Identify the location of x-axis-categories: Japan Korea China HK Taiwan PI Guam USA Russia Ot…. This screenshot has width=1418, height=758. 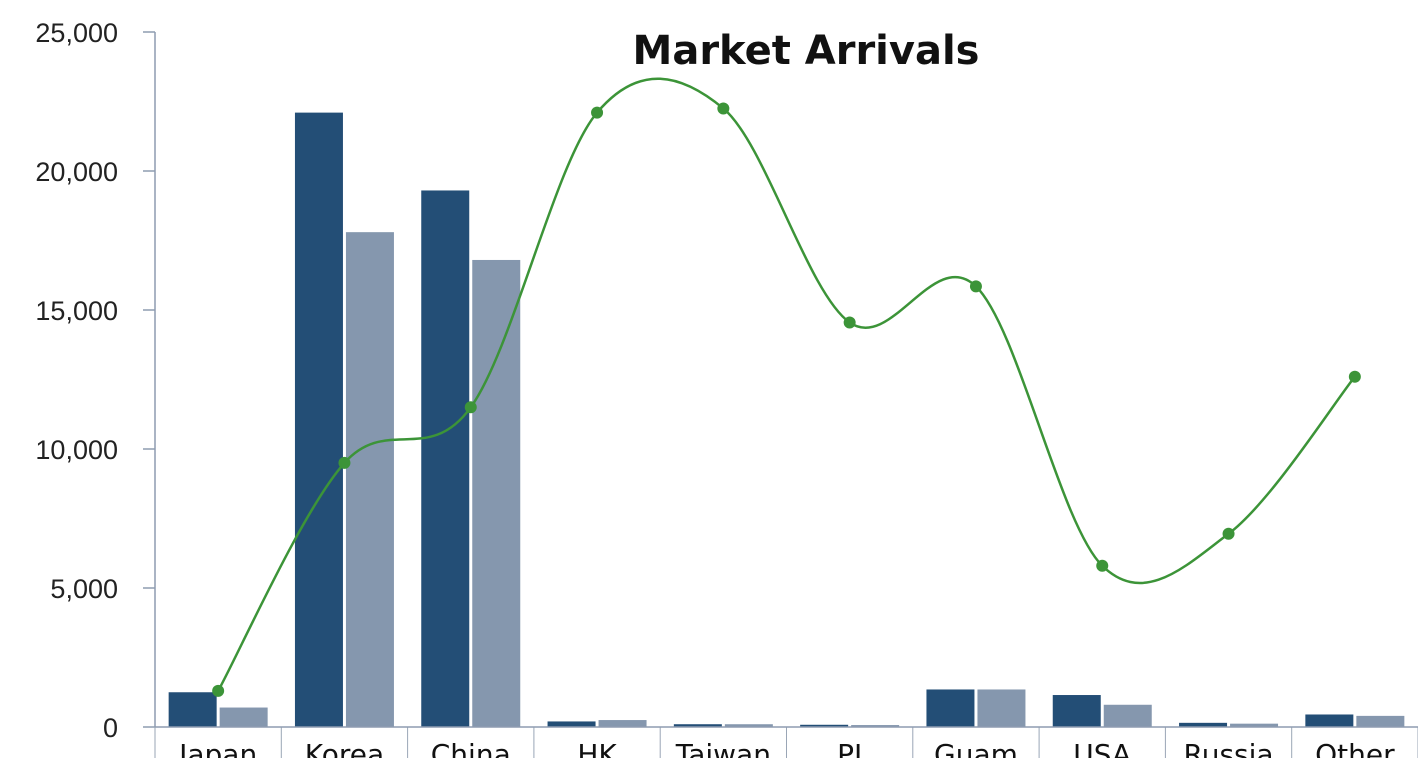
(786, 742).